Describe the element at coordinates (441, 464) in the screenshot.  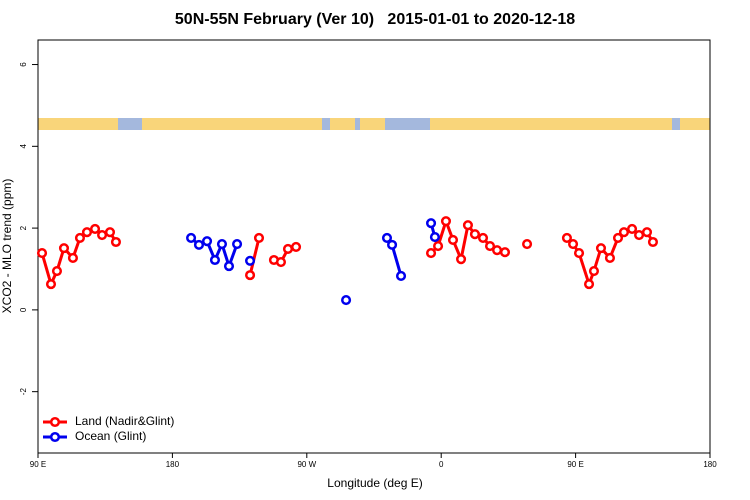
I see `x-tick-label: 0` at that location.